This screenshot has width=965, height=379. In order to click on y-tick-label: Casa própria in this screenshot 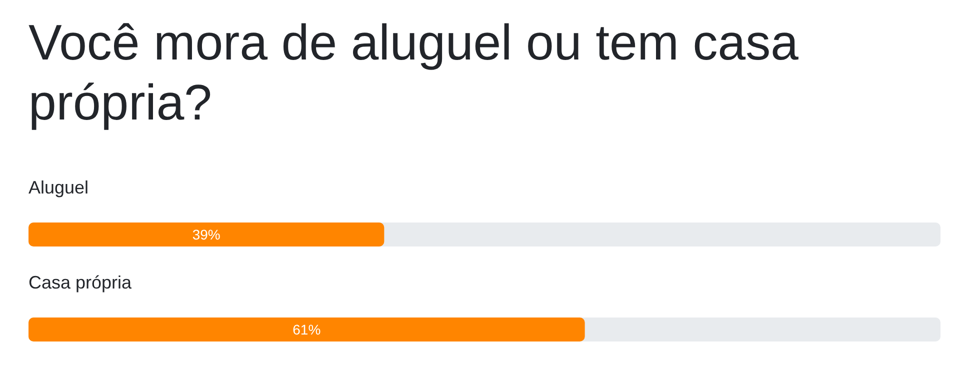, I will do `click(80, 282)`.